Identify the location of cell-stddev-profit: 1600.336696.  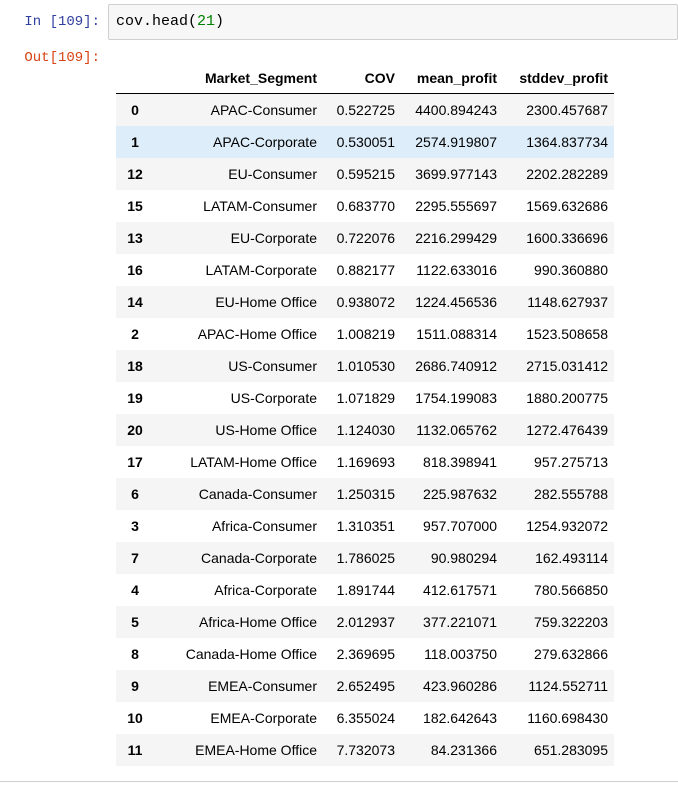
(567, 237).